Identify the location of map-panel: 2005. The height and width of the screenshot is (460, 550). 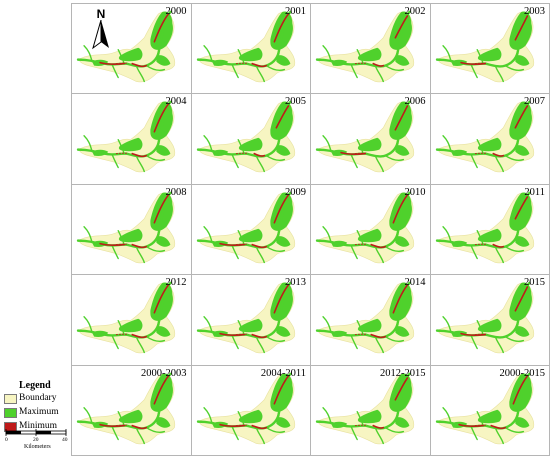
(250, 139).